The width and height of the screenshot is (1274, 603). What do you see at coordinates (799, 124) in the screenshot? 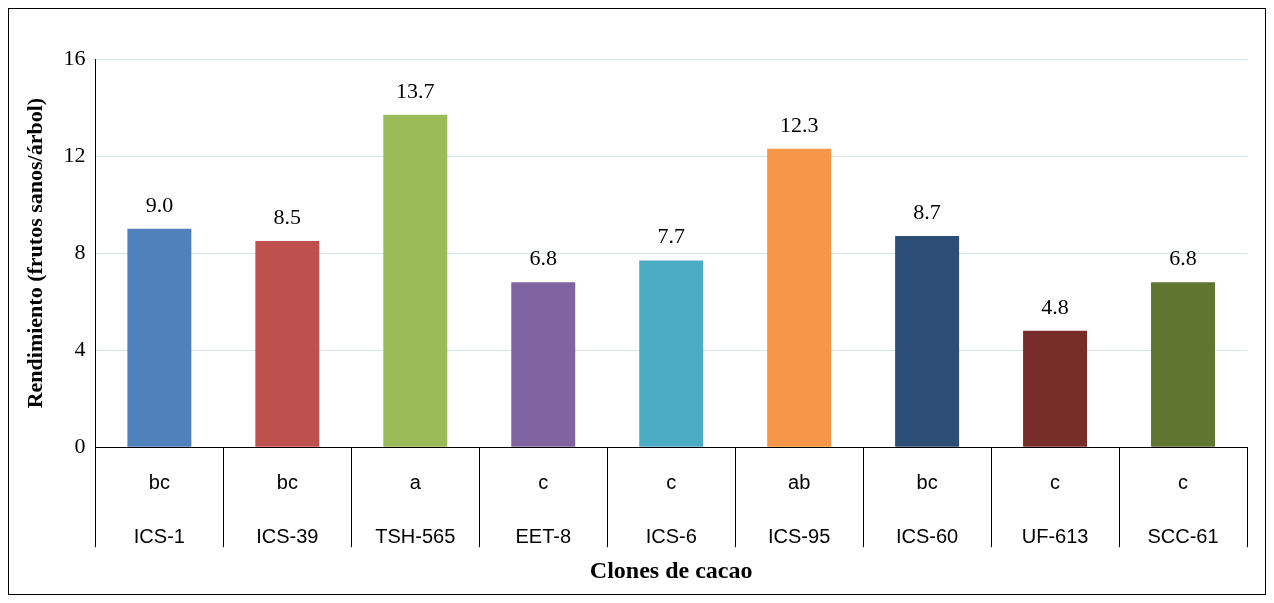
I see `data-label: 12.3` at bounding box center [799, 124].